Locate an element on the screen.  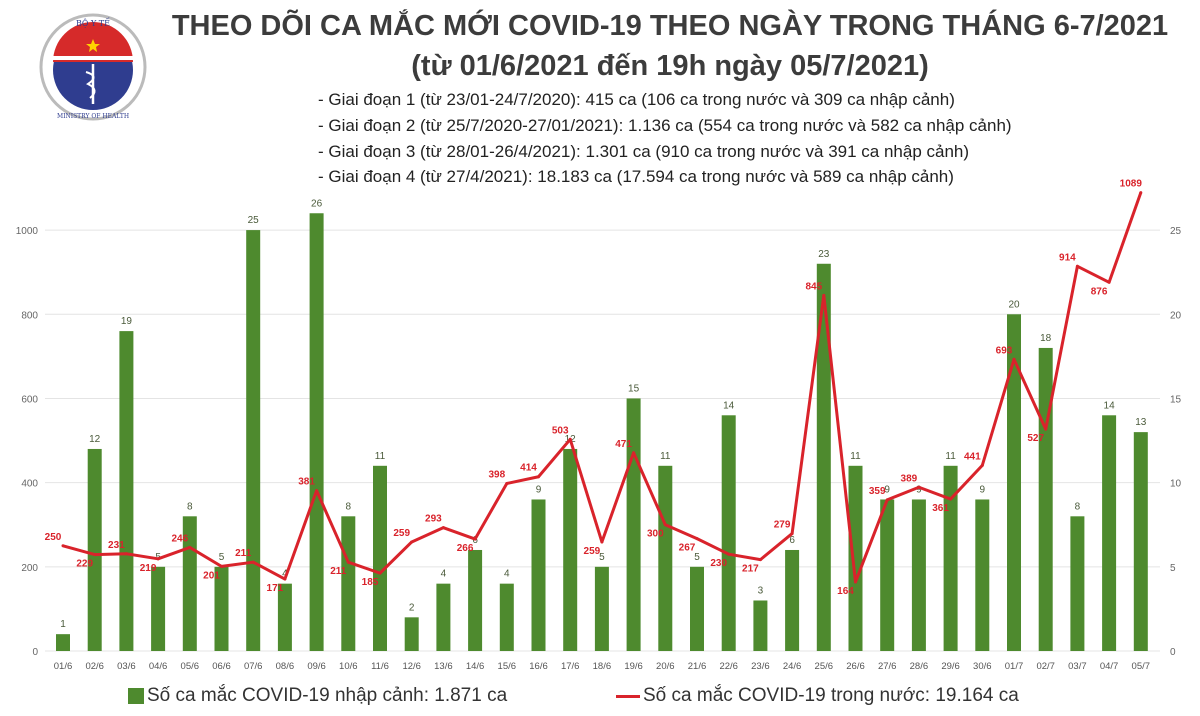
line-data-label: 361 is located at coordinates (940, 508).